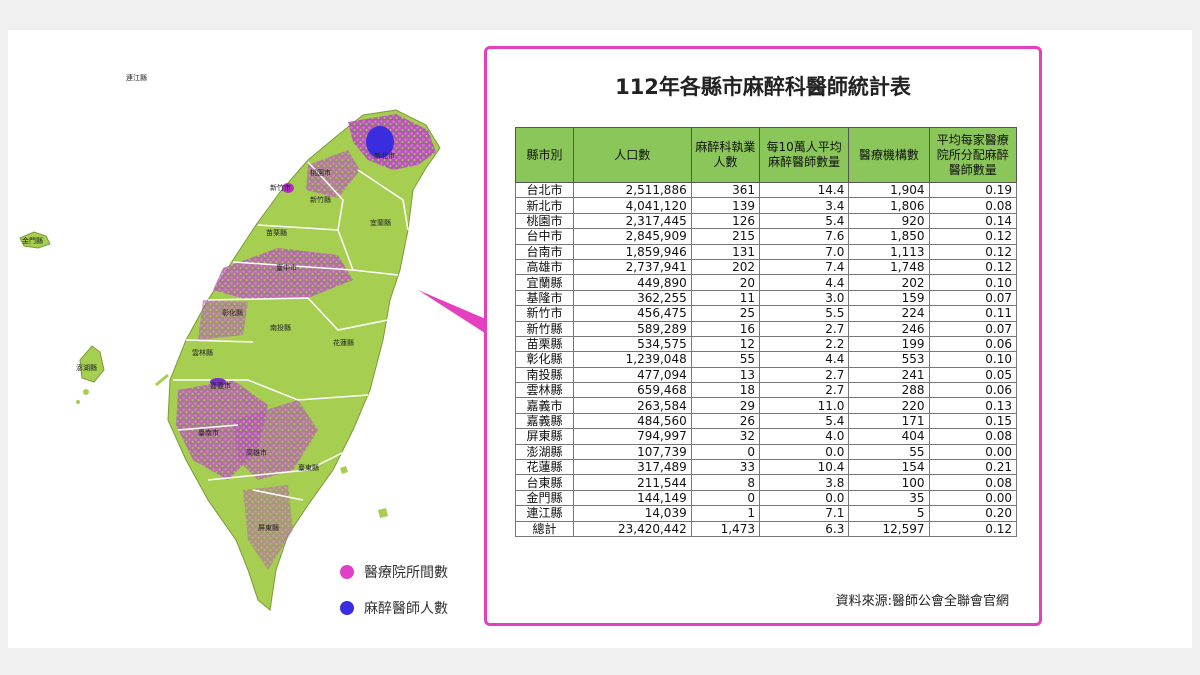 This screenshot has height=675, width=1200. I want to click on county-cell: 嘉義市, so click(544, 405).